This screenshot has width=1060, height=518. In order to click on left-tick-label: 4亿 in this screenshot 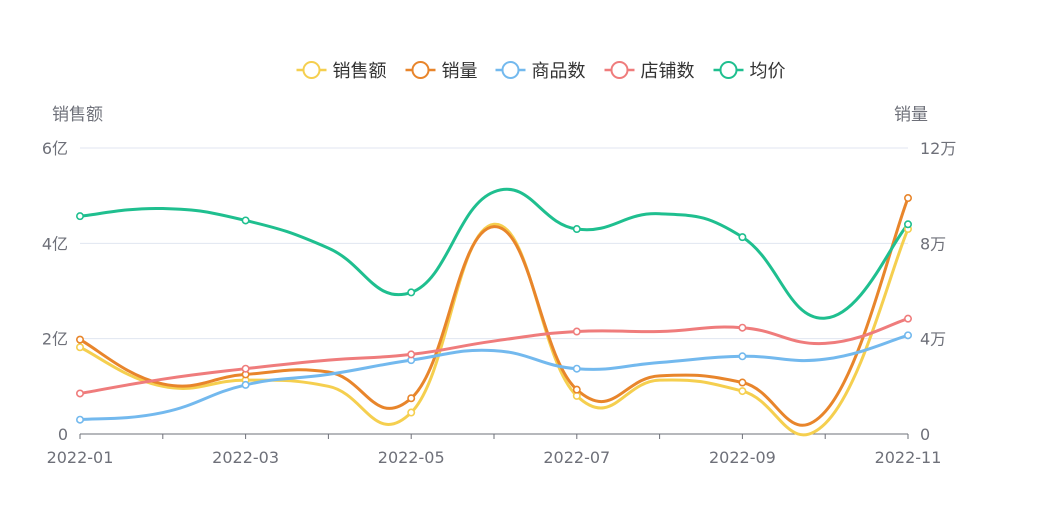, I will do `click(55, 243)`.